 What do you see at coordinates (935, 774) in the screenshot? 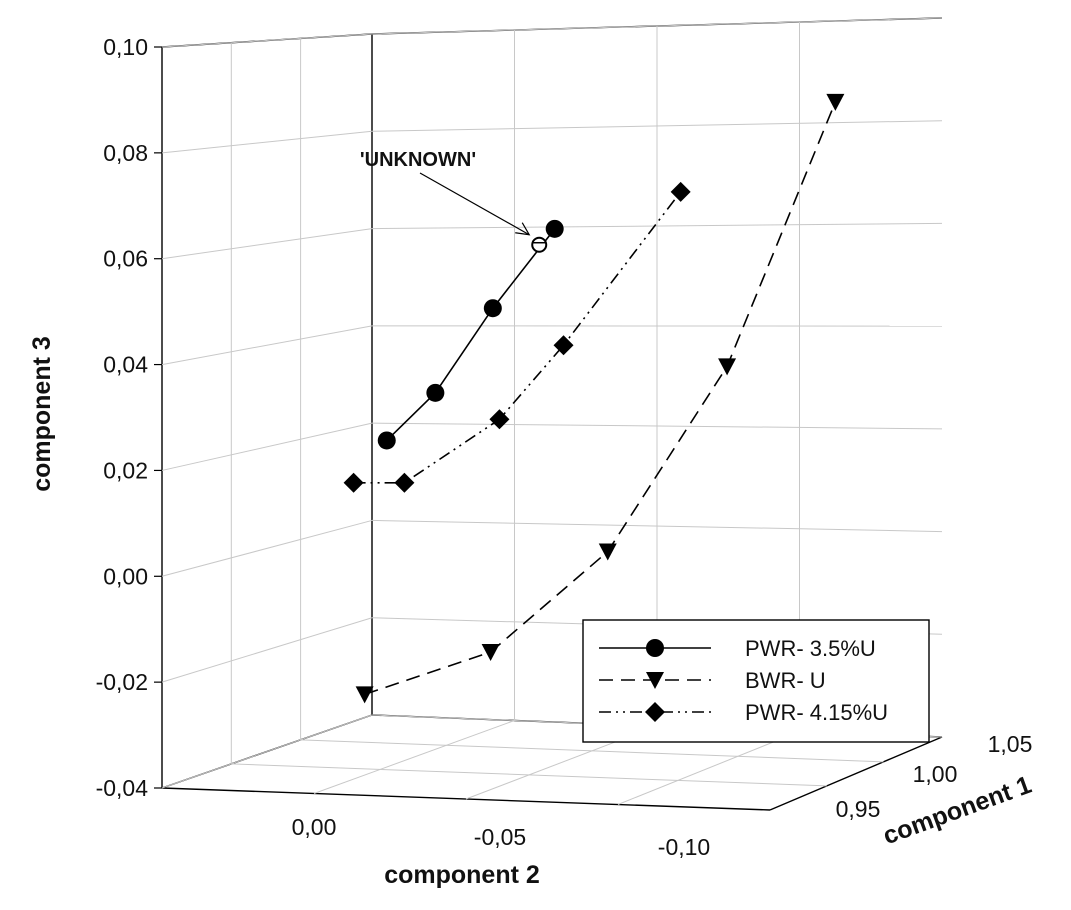
I see `x-tick-label-1: 1,00` at bounding box center [935, 774].